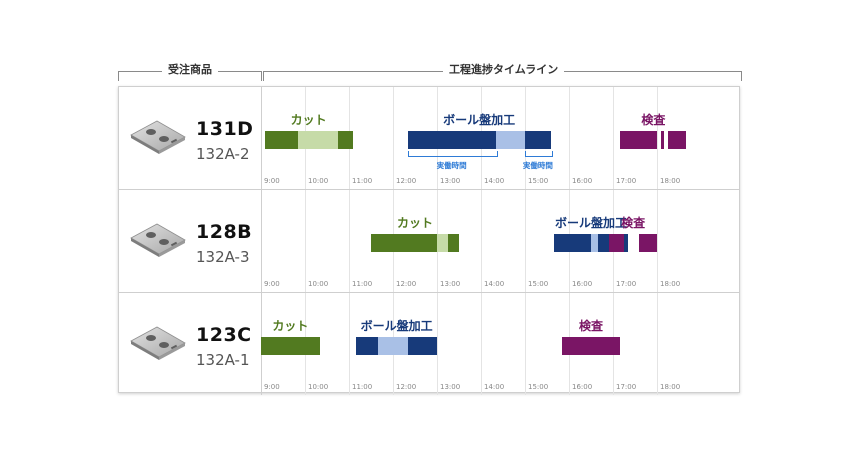 The image size is (850, 470). What do you see at coordinates (190, 344) in the screenshot?
I see `product-cell: 123C 132A-1` at bounding box center [190, 344].